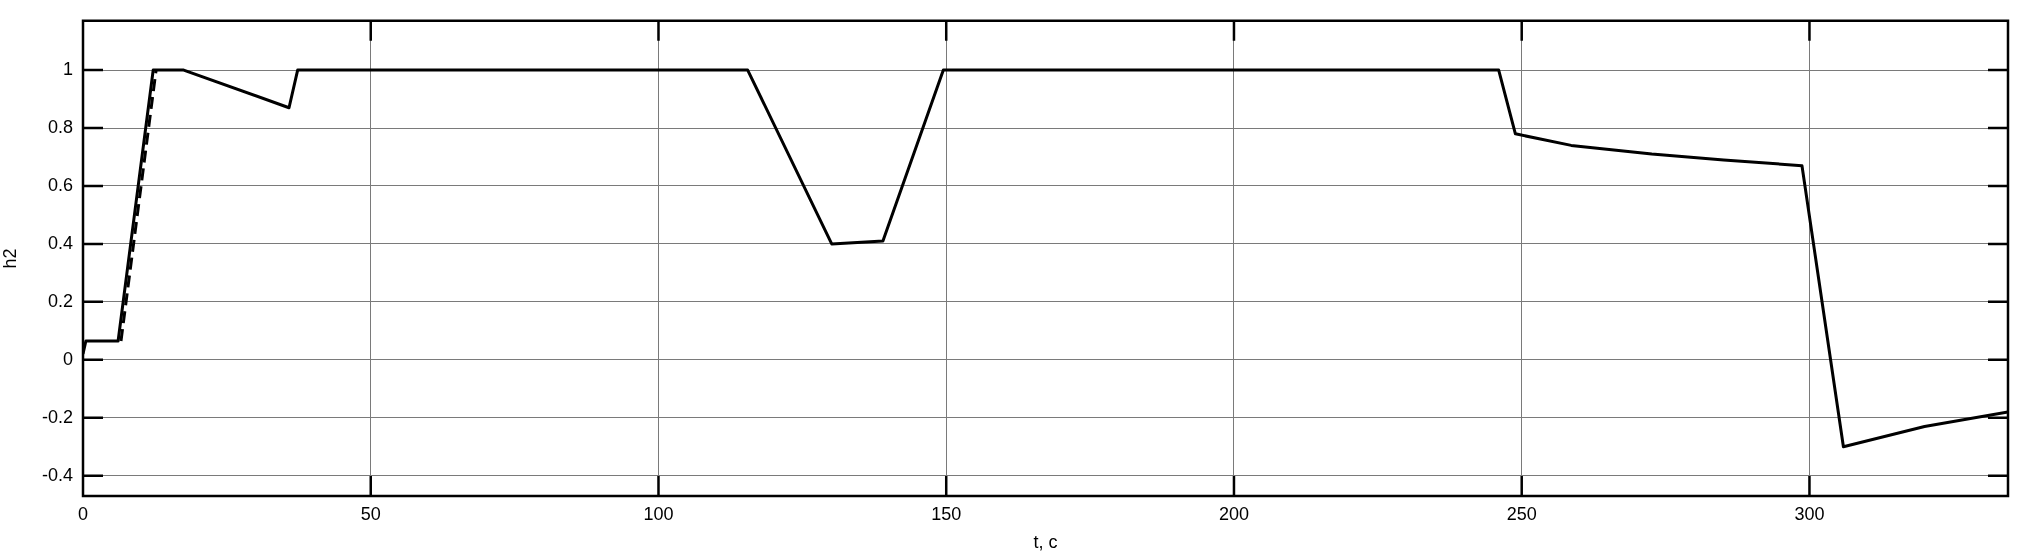 This screenshot has height=556, width=2020. Describe the element at coordinates (60, 184) in the screenshot. I see `y-tick-label: 0.6` at that location.